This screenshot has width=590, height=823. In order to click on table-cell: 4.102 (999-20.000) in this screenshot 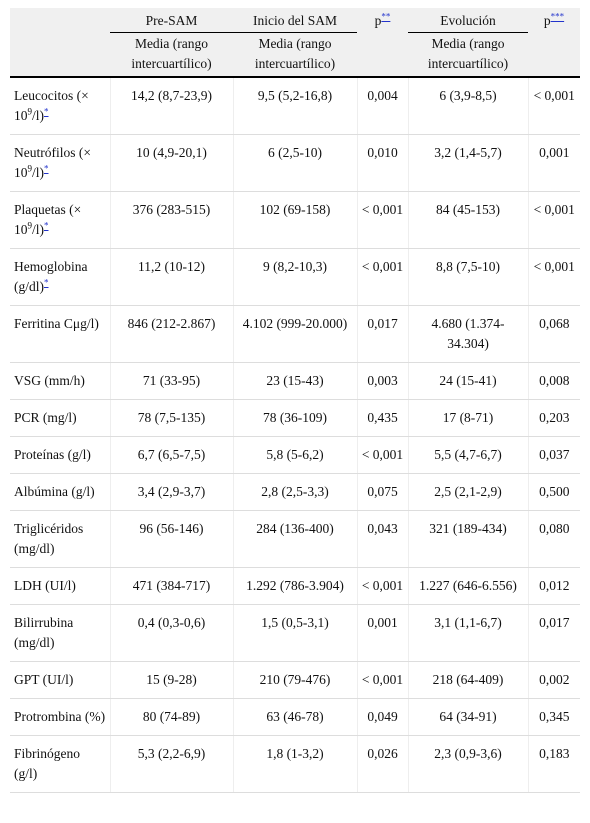, I will do `click(295, 334)`.